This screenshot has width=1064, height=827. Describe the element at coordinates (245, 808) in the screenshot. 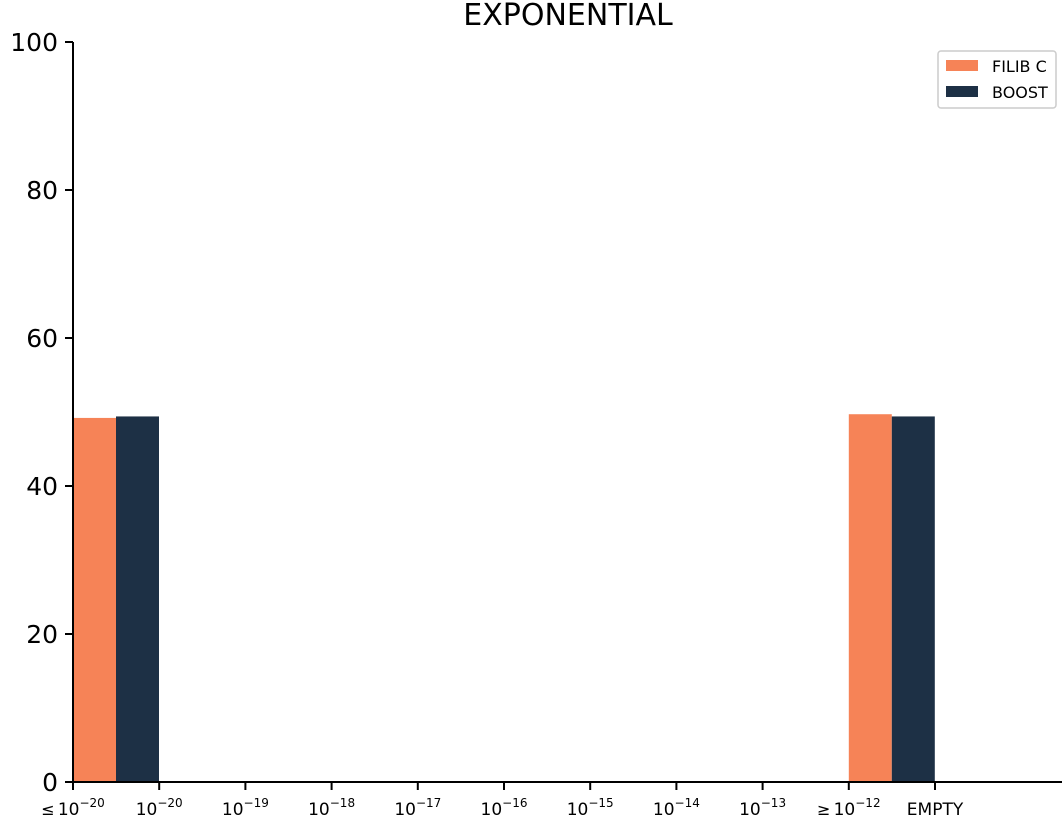

I see `x-tick-label-2: 10−19` at that location.